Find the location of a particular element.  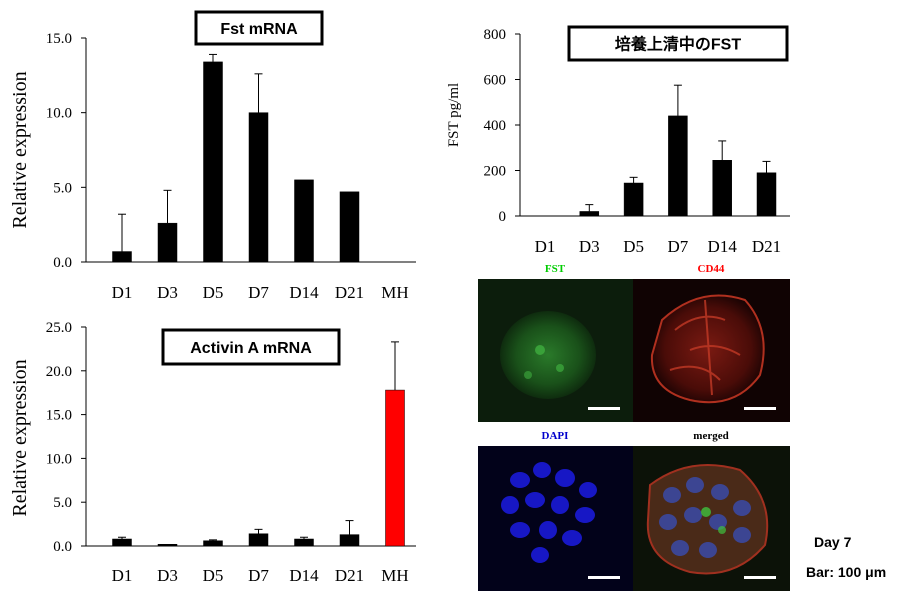

y-tick-label: 600 is located at coordinates (495, 81).